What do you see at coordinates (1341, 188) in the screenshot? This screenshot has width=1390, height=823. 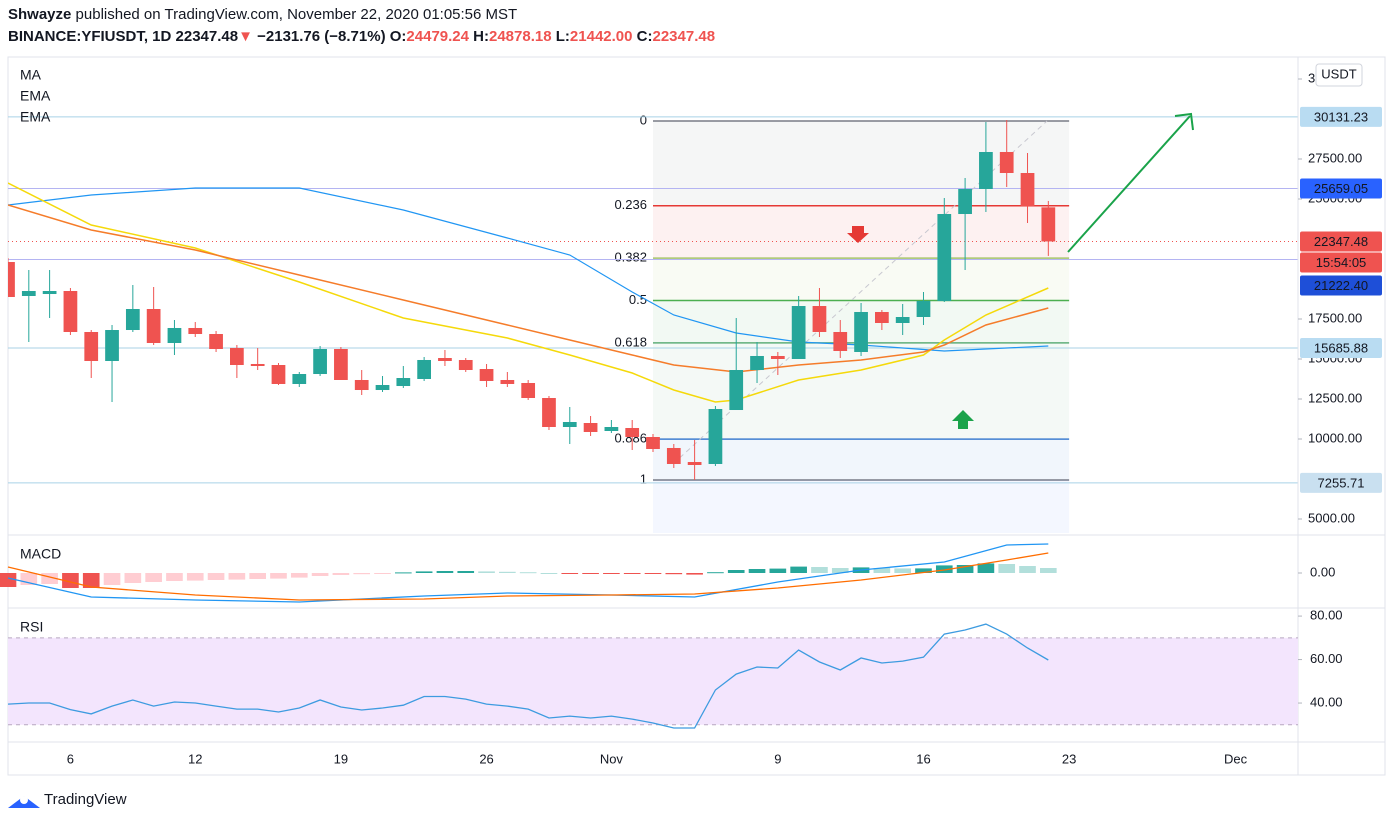 I see `price-label: 25659.05` at bounding box center [1341, 188].